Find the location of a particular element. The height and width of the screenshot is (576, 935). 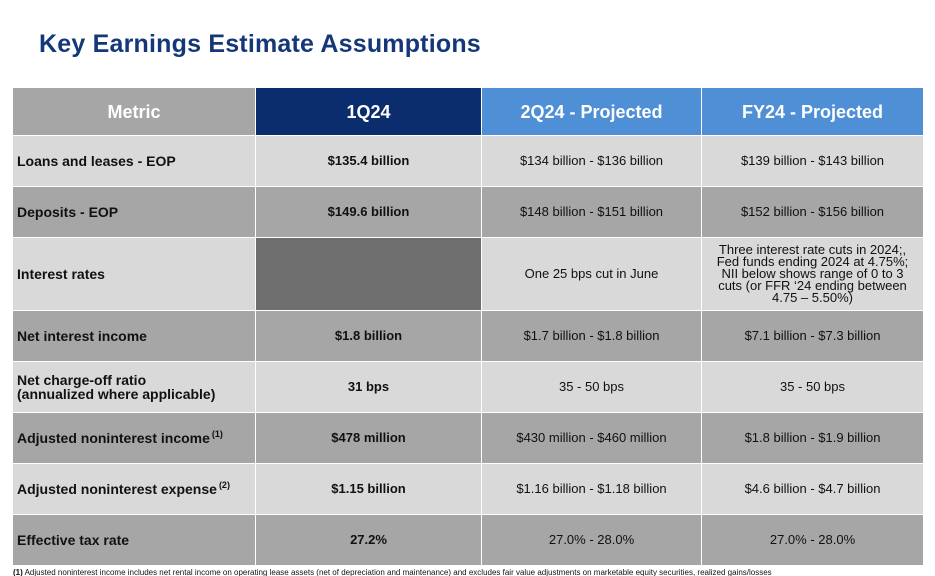

column-header-2q24-projected: 2Q24 - Projected is located at coordinates (591, 111).